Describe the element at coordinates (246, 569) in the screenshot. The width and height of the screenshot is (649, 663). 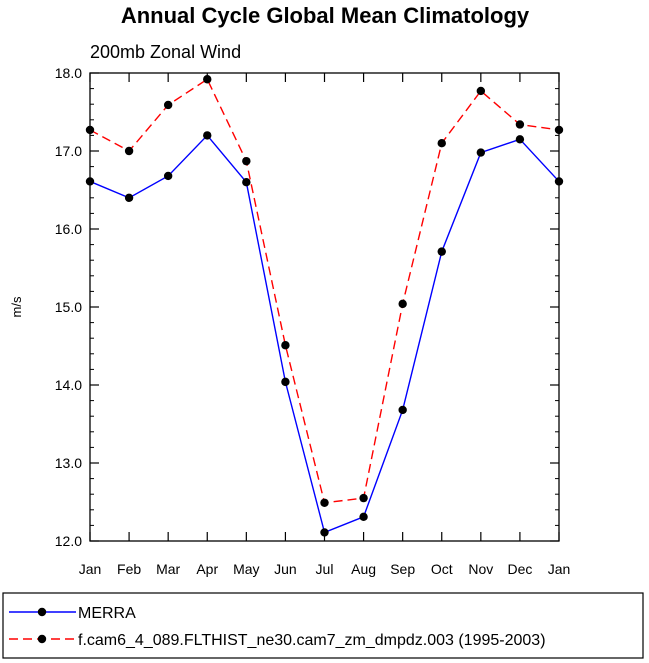
I see `x-tick-label: May` at that location.